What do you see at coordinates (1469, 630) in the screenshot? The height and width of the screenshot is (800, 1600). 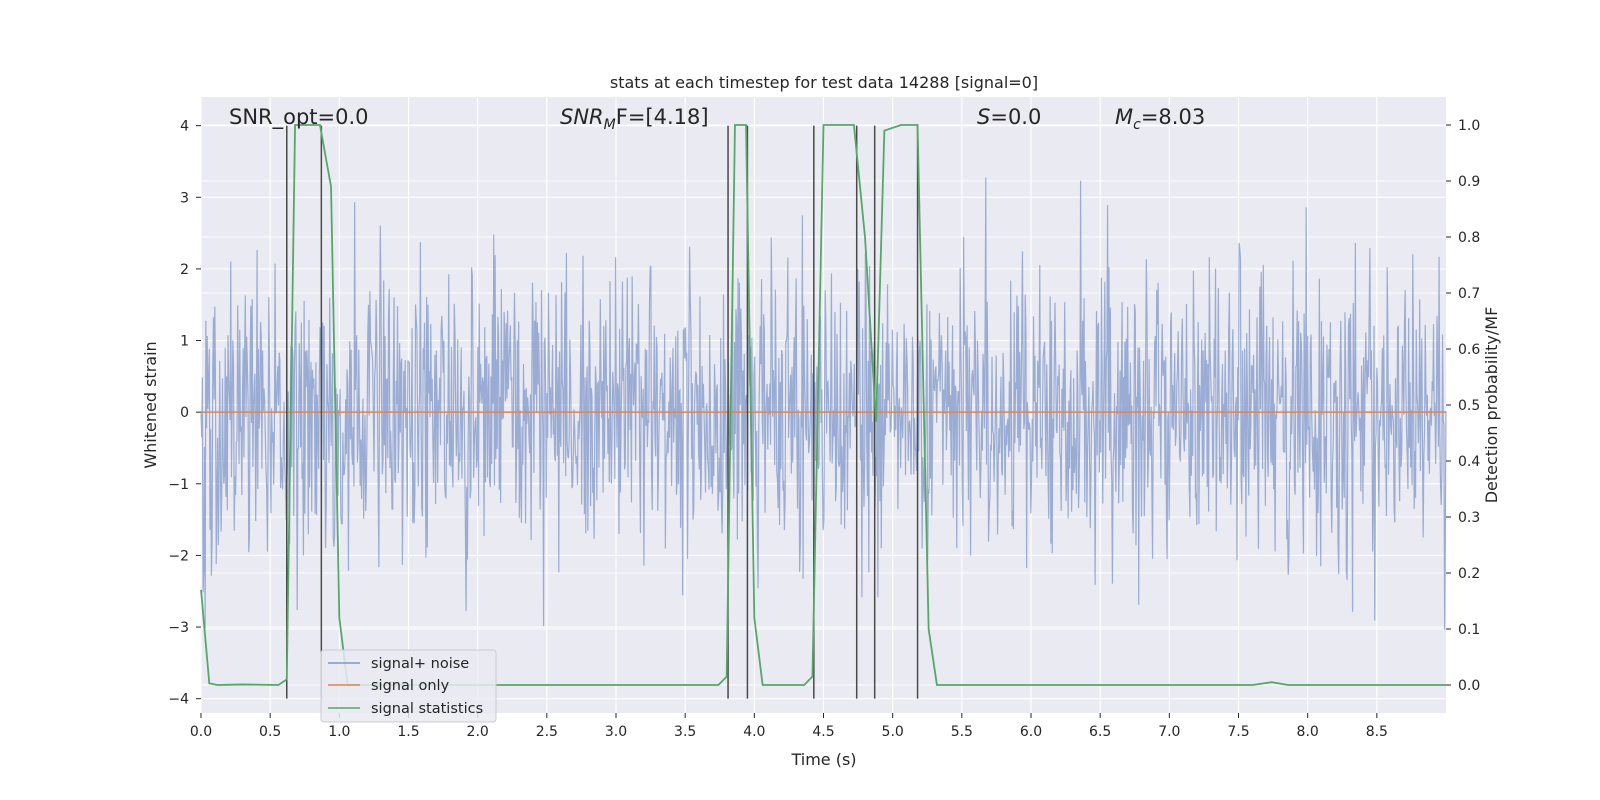 I see `y2-tick-label: 0.1` at bounding box center [1469, 630].